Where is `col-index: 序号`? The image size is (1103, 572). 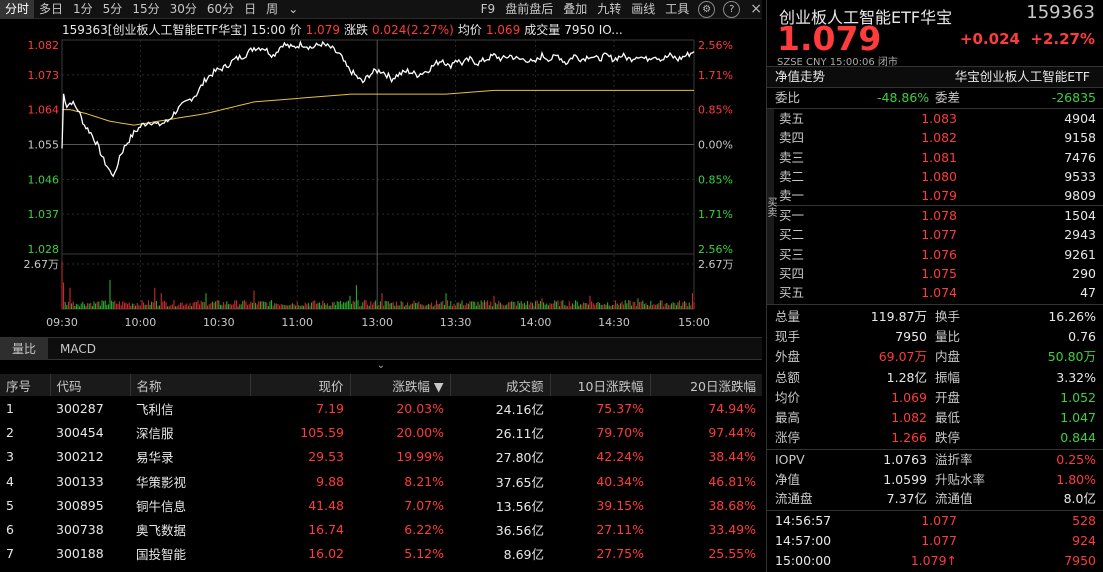 col-index: 序号 is located at coordinates (25, 385).